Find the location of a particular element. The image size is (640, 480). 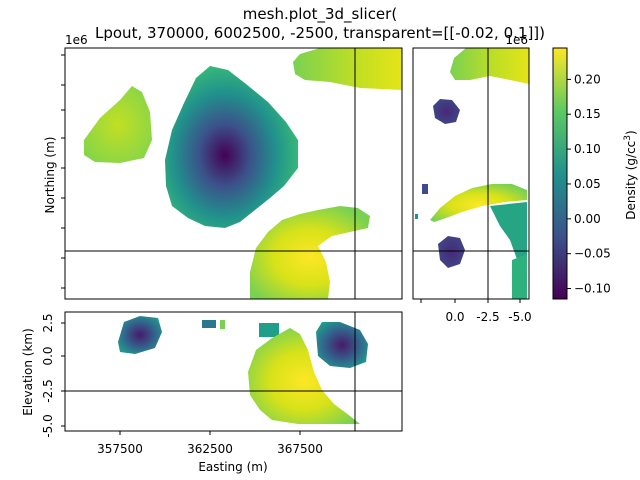

colorbar-tick-label: 0.20 is located at coordinates (587, 79).